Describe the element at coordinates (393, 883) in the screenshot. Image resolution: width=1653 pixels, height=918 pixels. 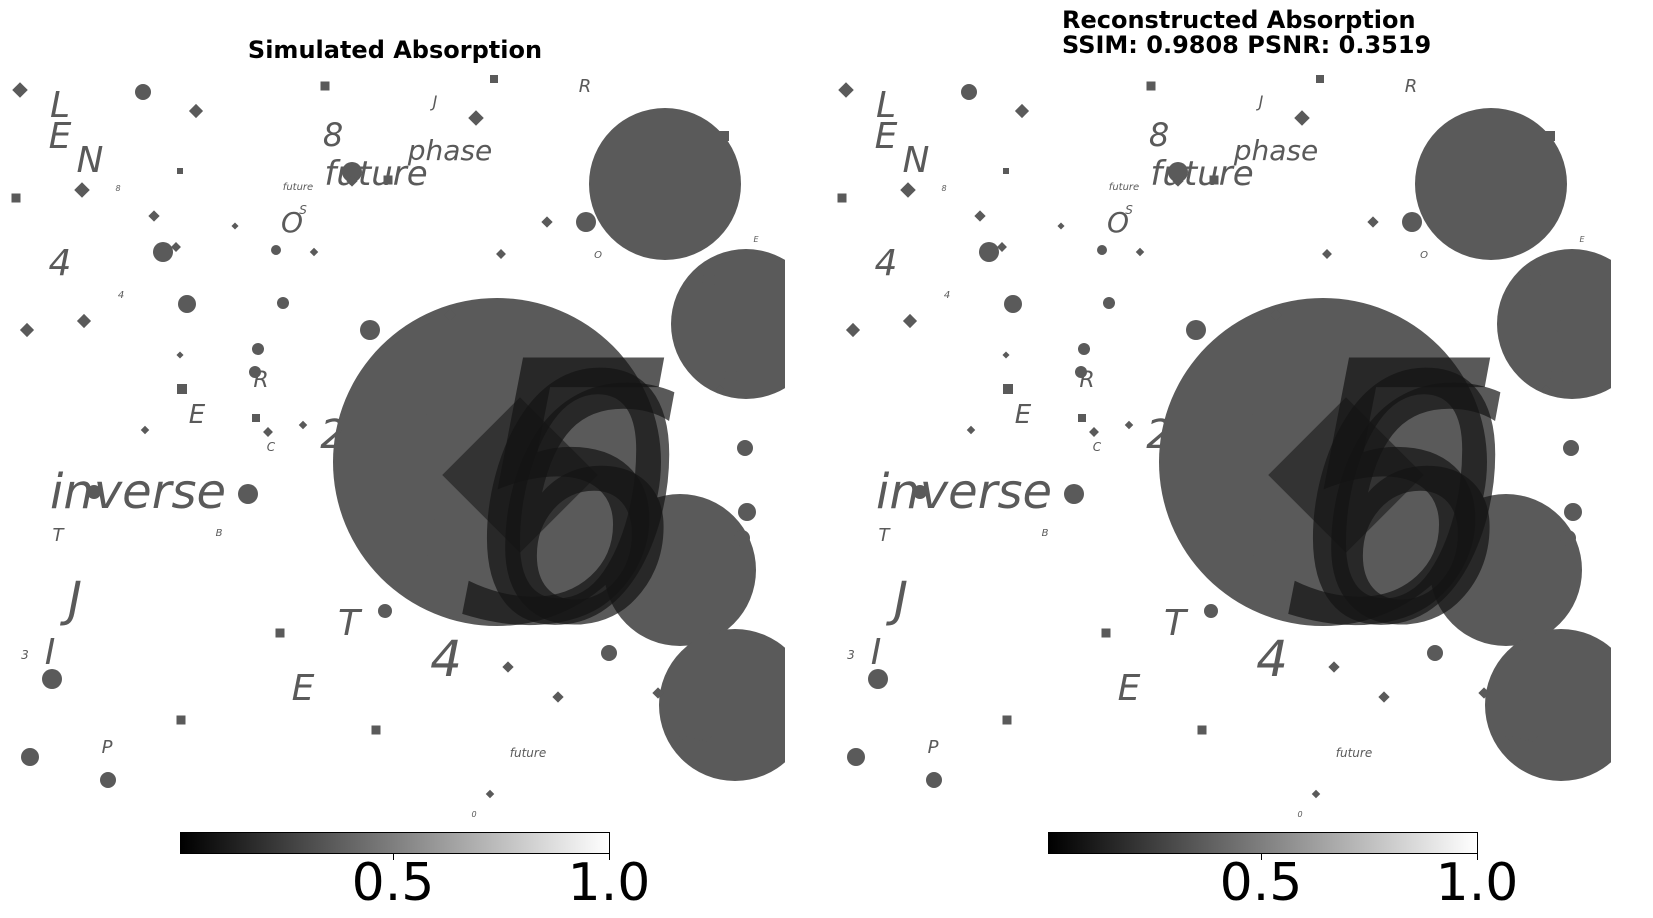
I see `colorbar-tick-label: 0.5` at that location.